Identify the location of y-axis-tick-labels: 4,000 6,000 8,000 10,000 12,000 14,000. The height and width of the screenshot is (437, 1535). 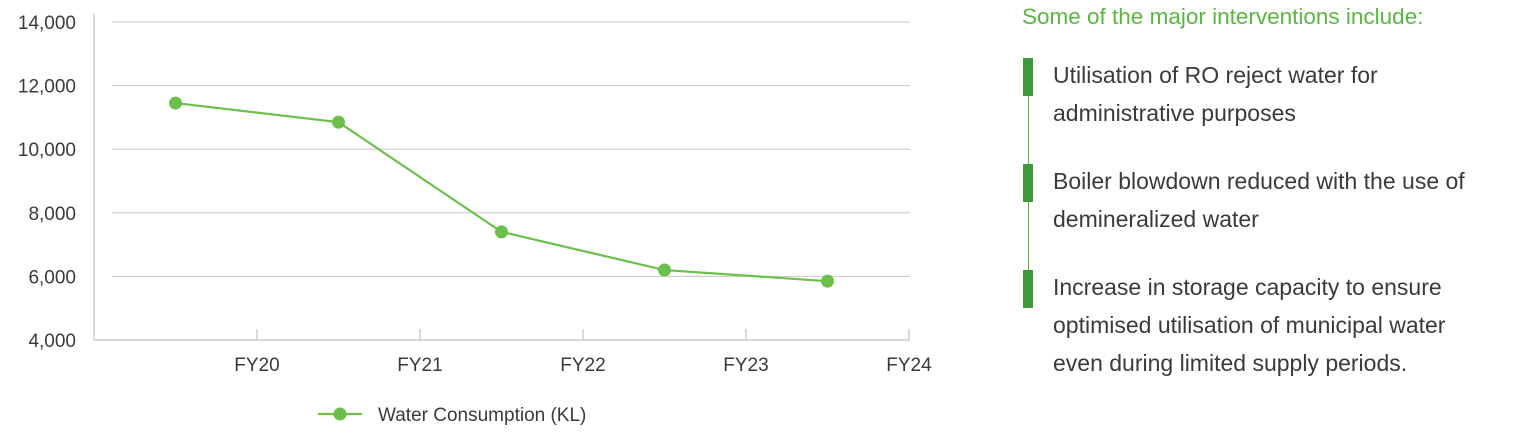
(47, 182).